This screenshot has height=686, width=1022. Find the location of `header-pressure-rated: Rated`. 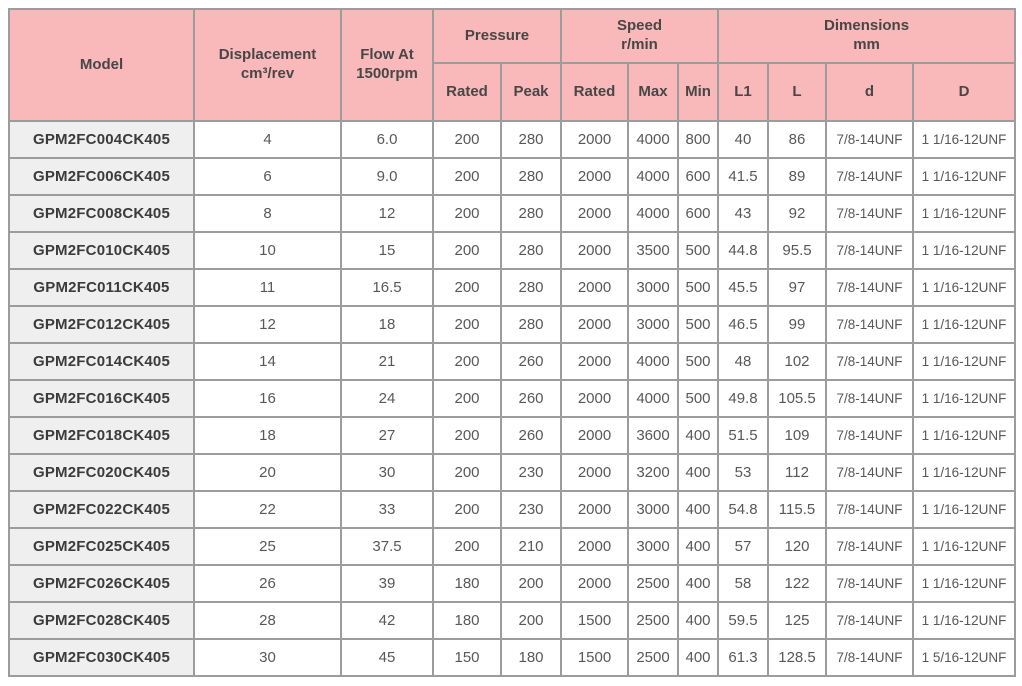

header-pressure-rated: Rated is located at coordinates (467, 92).